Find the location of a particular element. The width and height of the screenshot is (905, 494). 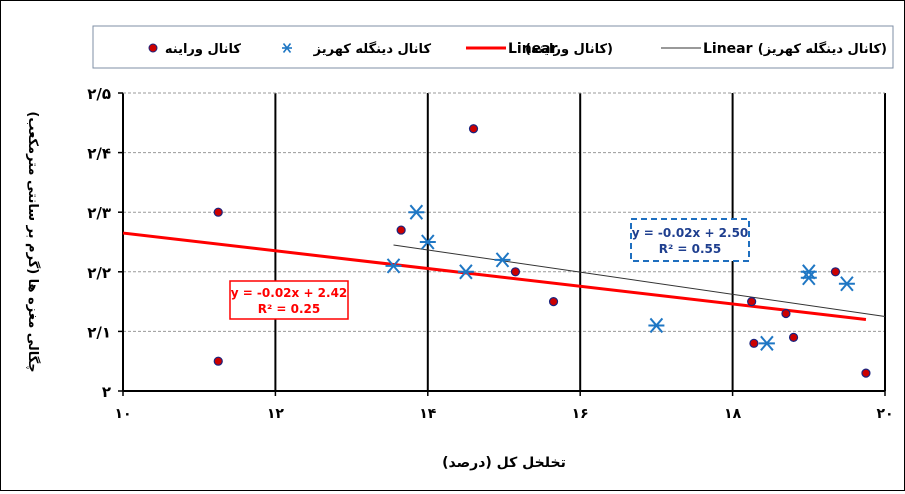

x-axis-title: تخلخل کل (درصد) is located at coordinates (504, 463).